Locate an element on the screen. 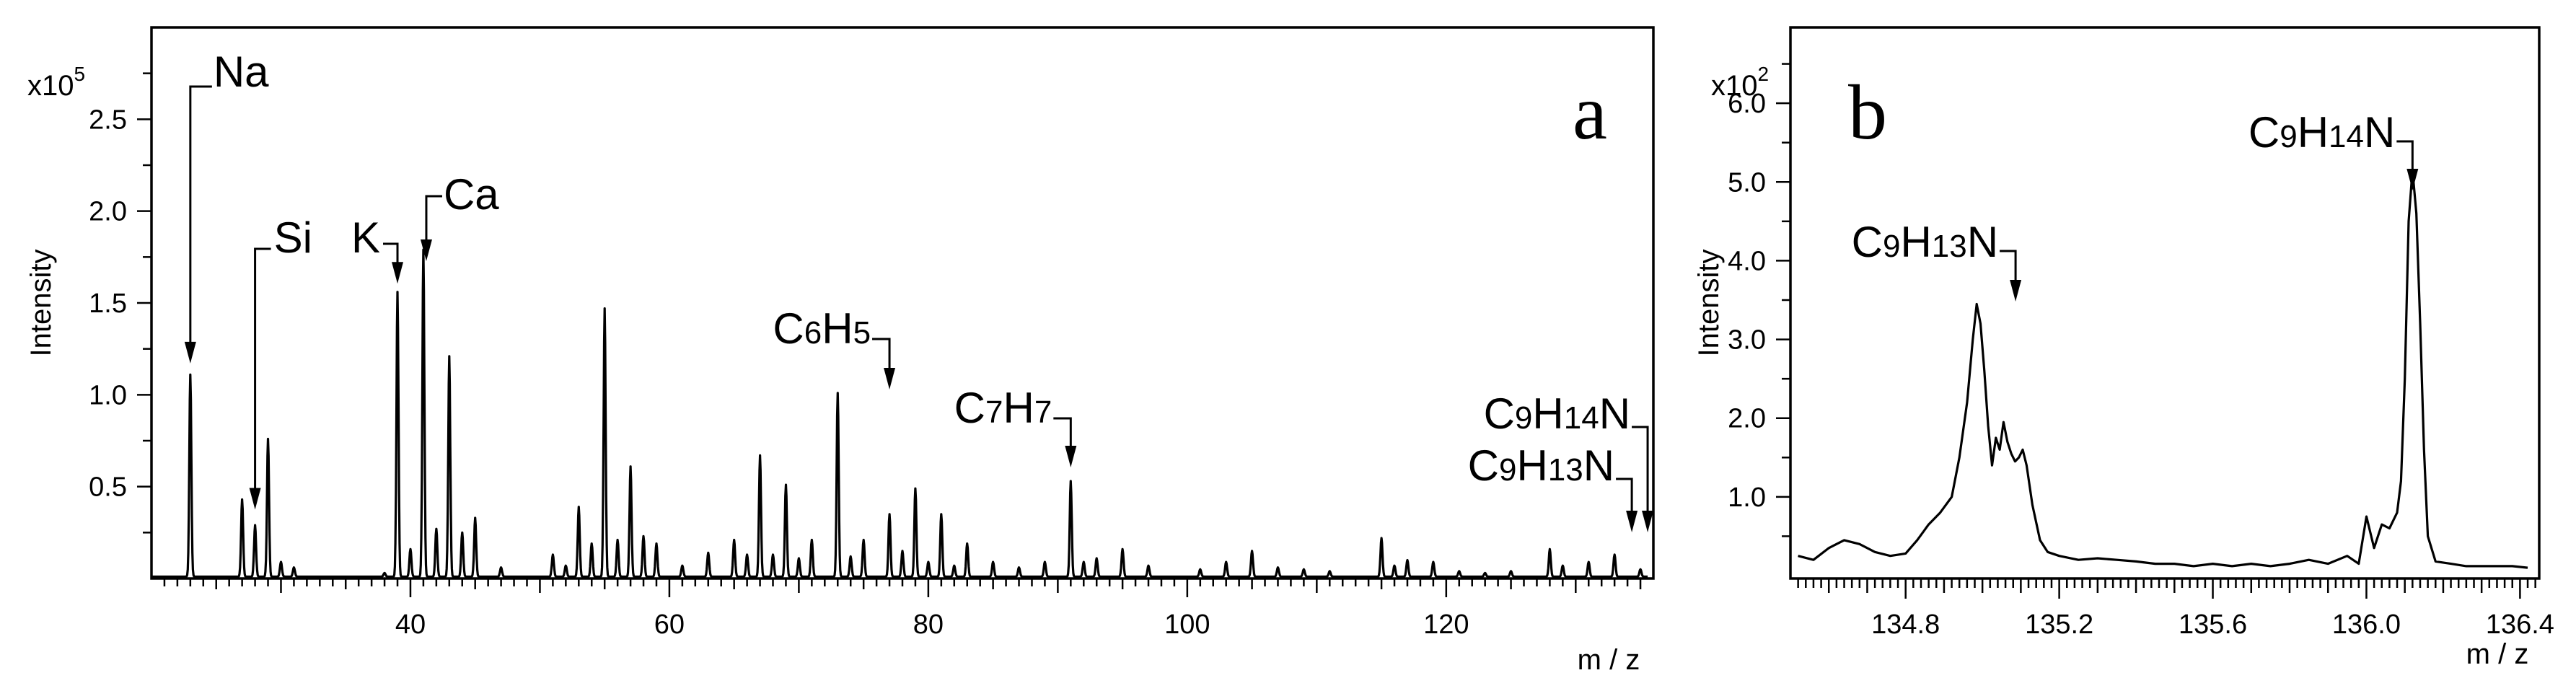  x-tick-label-a: 60 is located at coordinates (669, 624).